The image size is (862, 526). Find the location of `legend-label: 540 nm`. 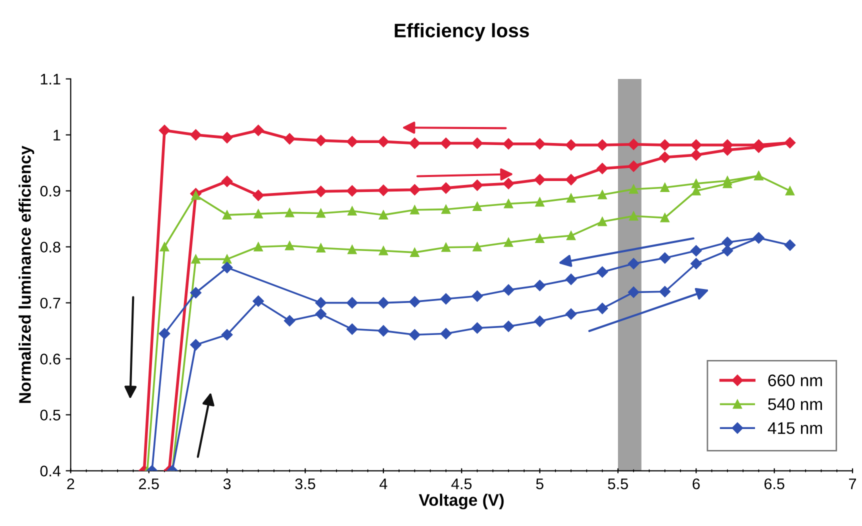

legend-label: 540 nm is located at coordinates (795, 404).